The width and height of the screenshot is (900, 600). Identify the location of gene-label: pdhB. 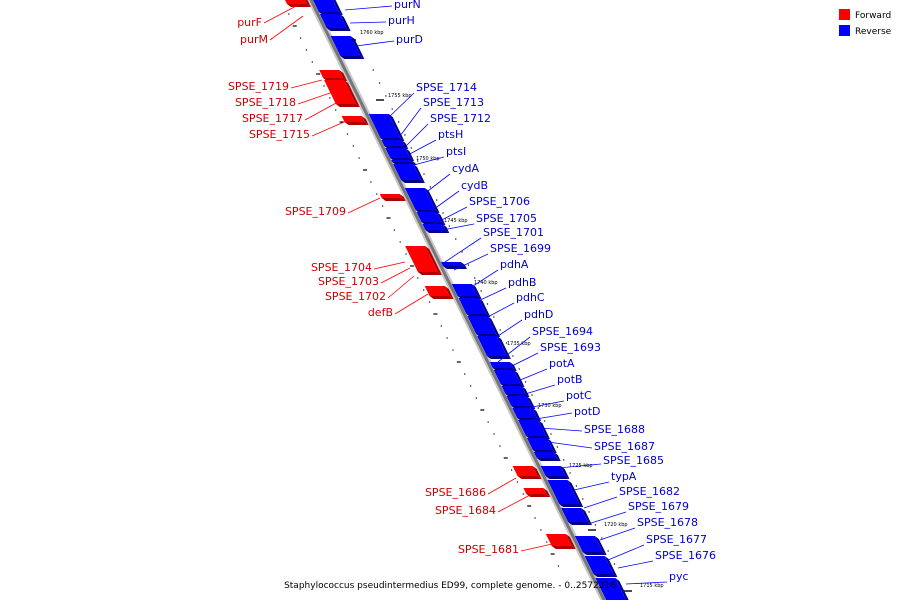
(522, 282).